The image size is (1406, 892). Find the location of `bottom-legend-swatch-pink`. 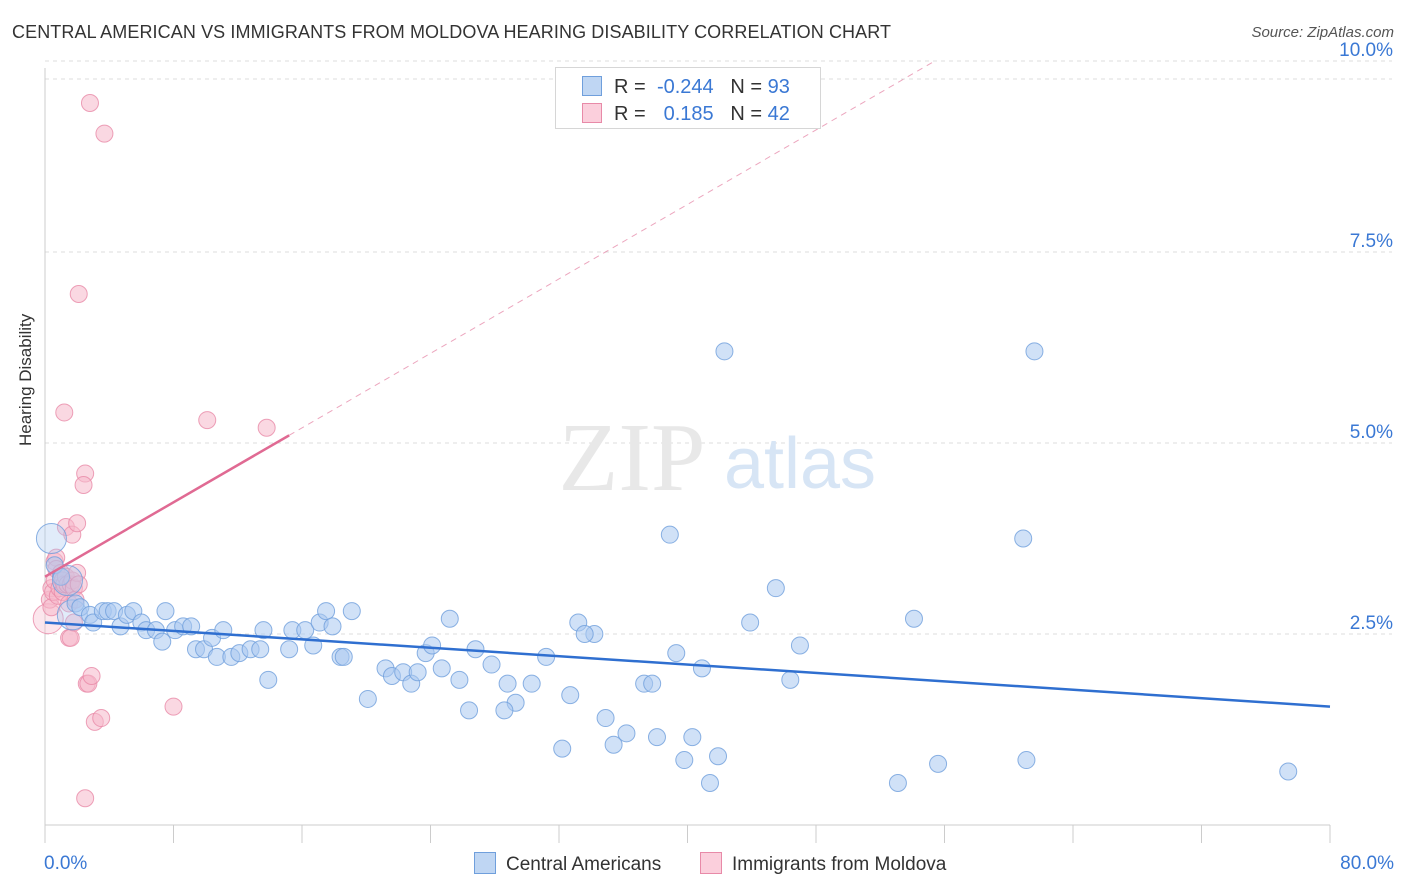

bottom-legend-swatch-pink is located at coordinates (711, 863).